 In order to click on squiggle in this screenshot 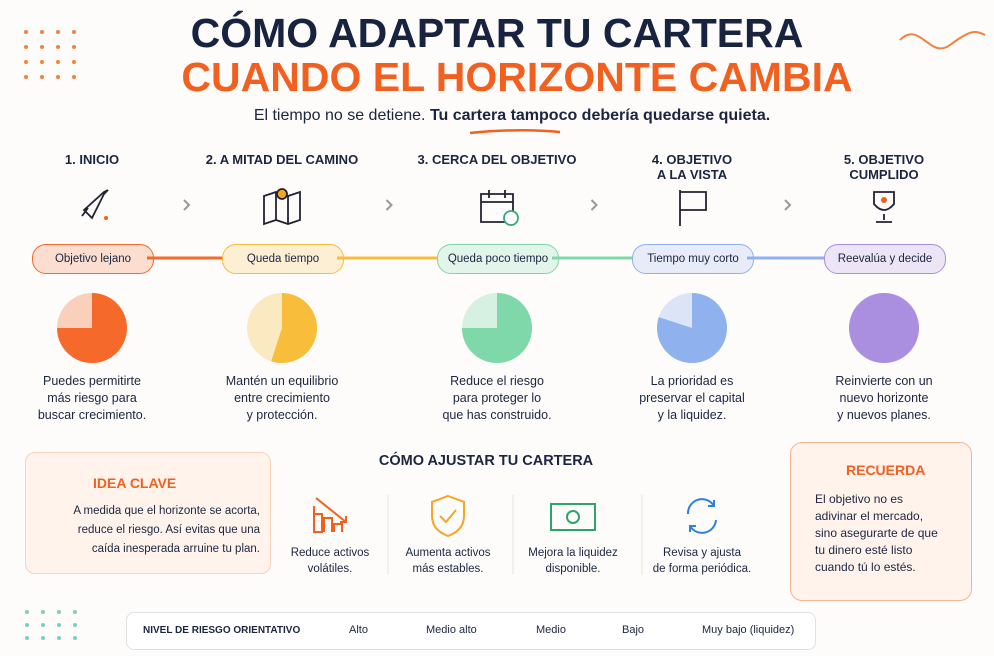, I will do `click(942, 40)`.